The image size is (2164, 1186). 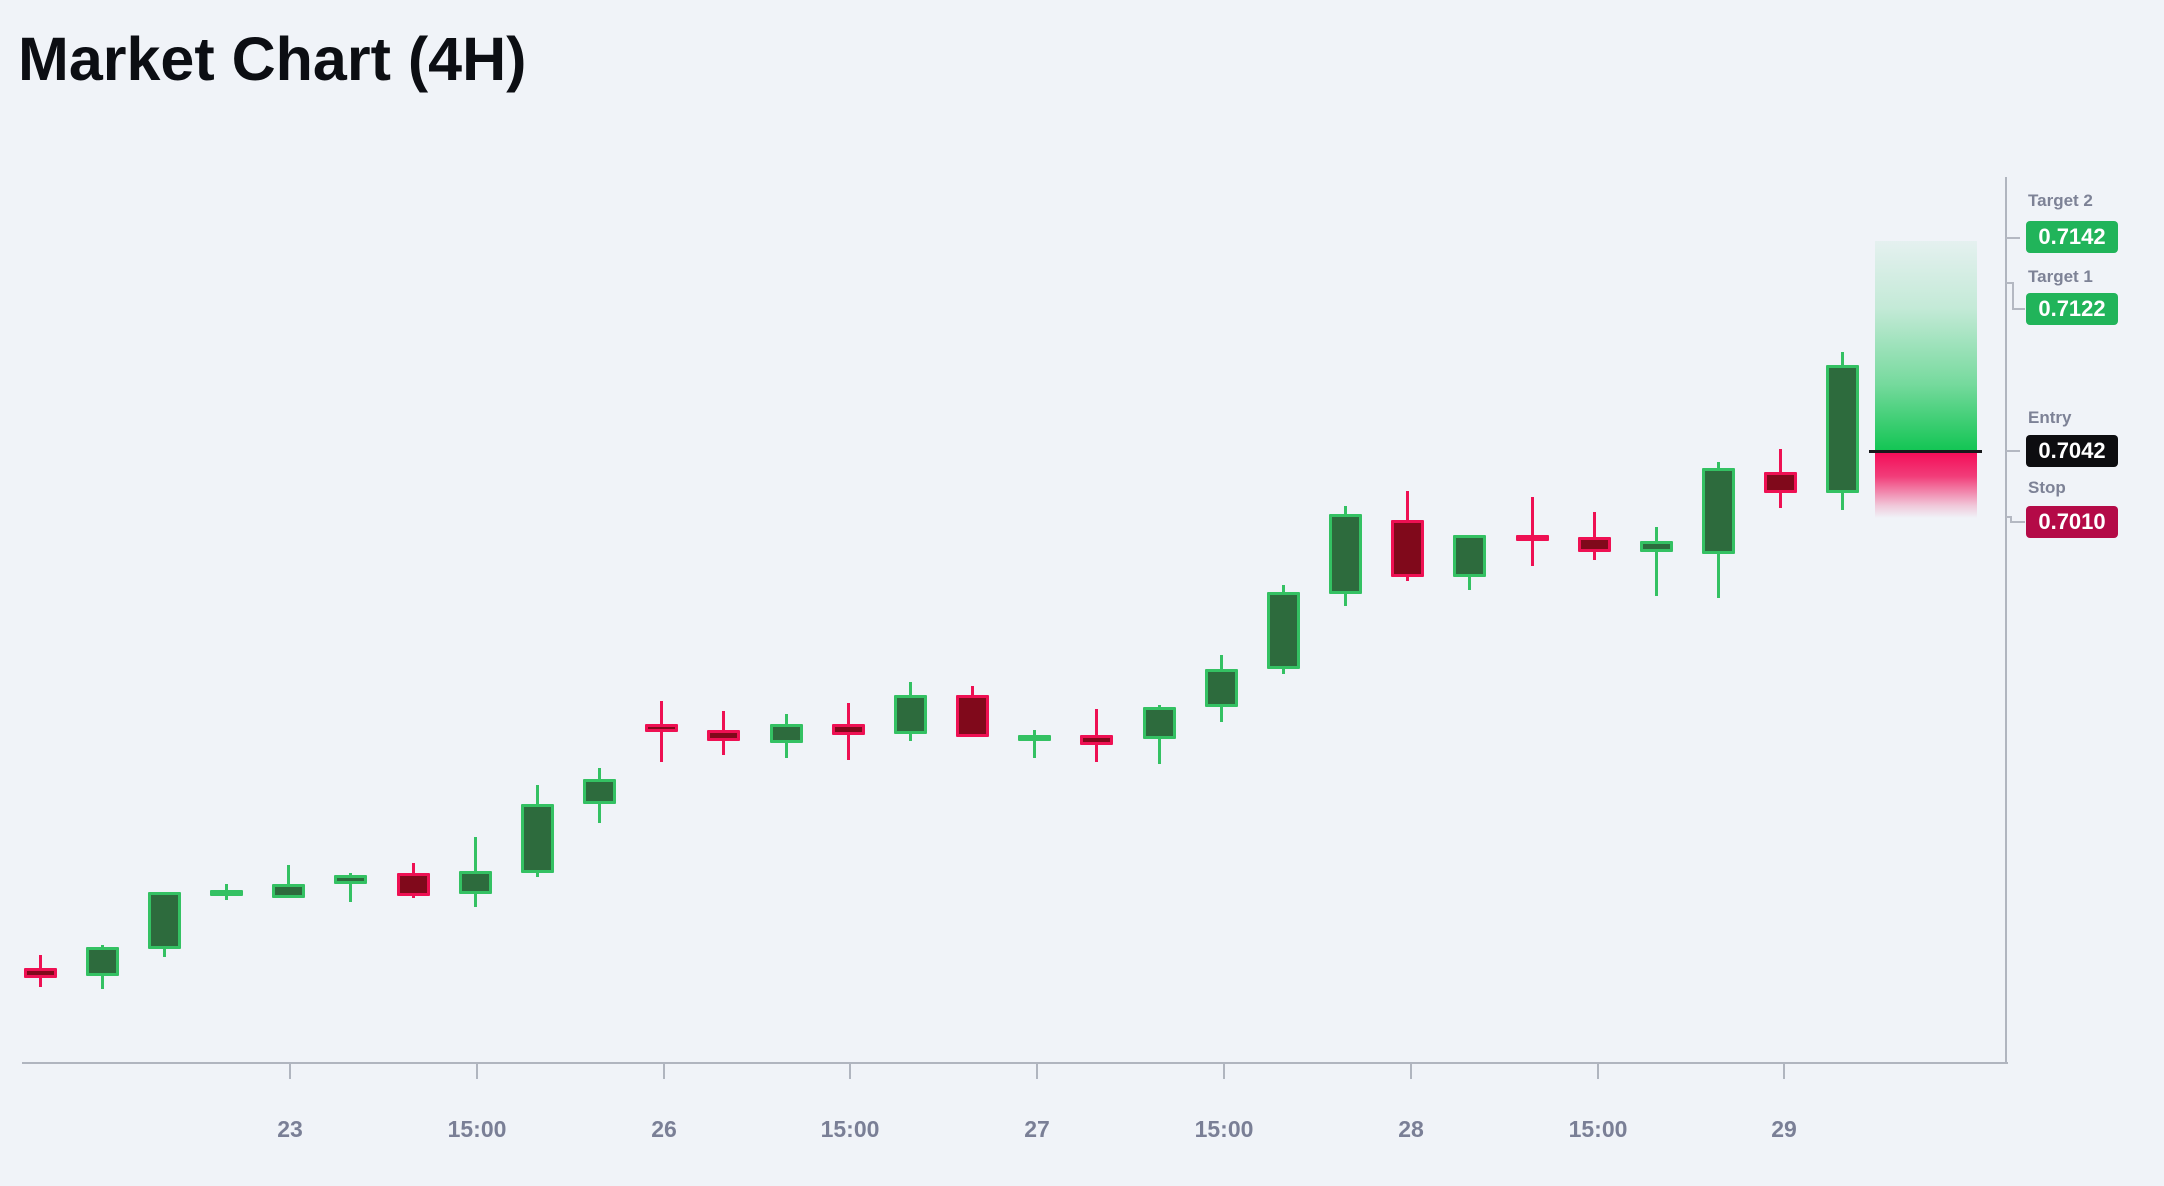 What do you see at coordinates (2072, 237) in the screenshot?
I see `target2-price-badge: 0.7142` at bounding box center [2072, 237].